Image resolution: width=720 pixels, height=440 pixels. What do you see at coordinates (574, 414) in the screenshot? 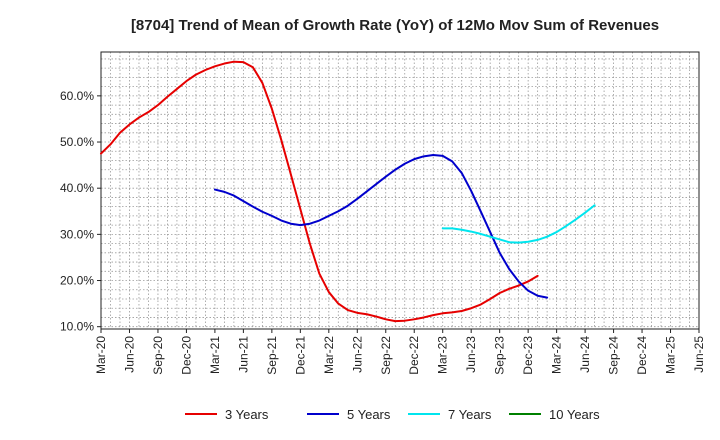
I see `legend-label: 10 Years` at bounding box center [574, 414].